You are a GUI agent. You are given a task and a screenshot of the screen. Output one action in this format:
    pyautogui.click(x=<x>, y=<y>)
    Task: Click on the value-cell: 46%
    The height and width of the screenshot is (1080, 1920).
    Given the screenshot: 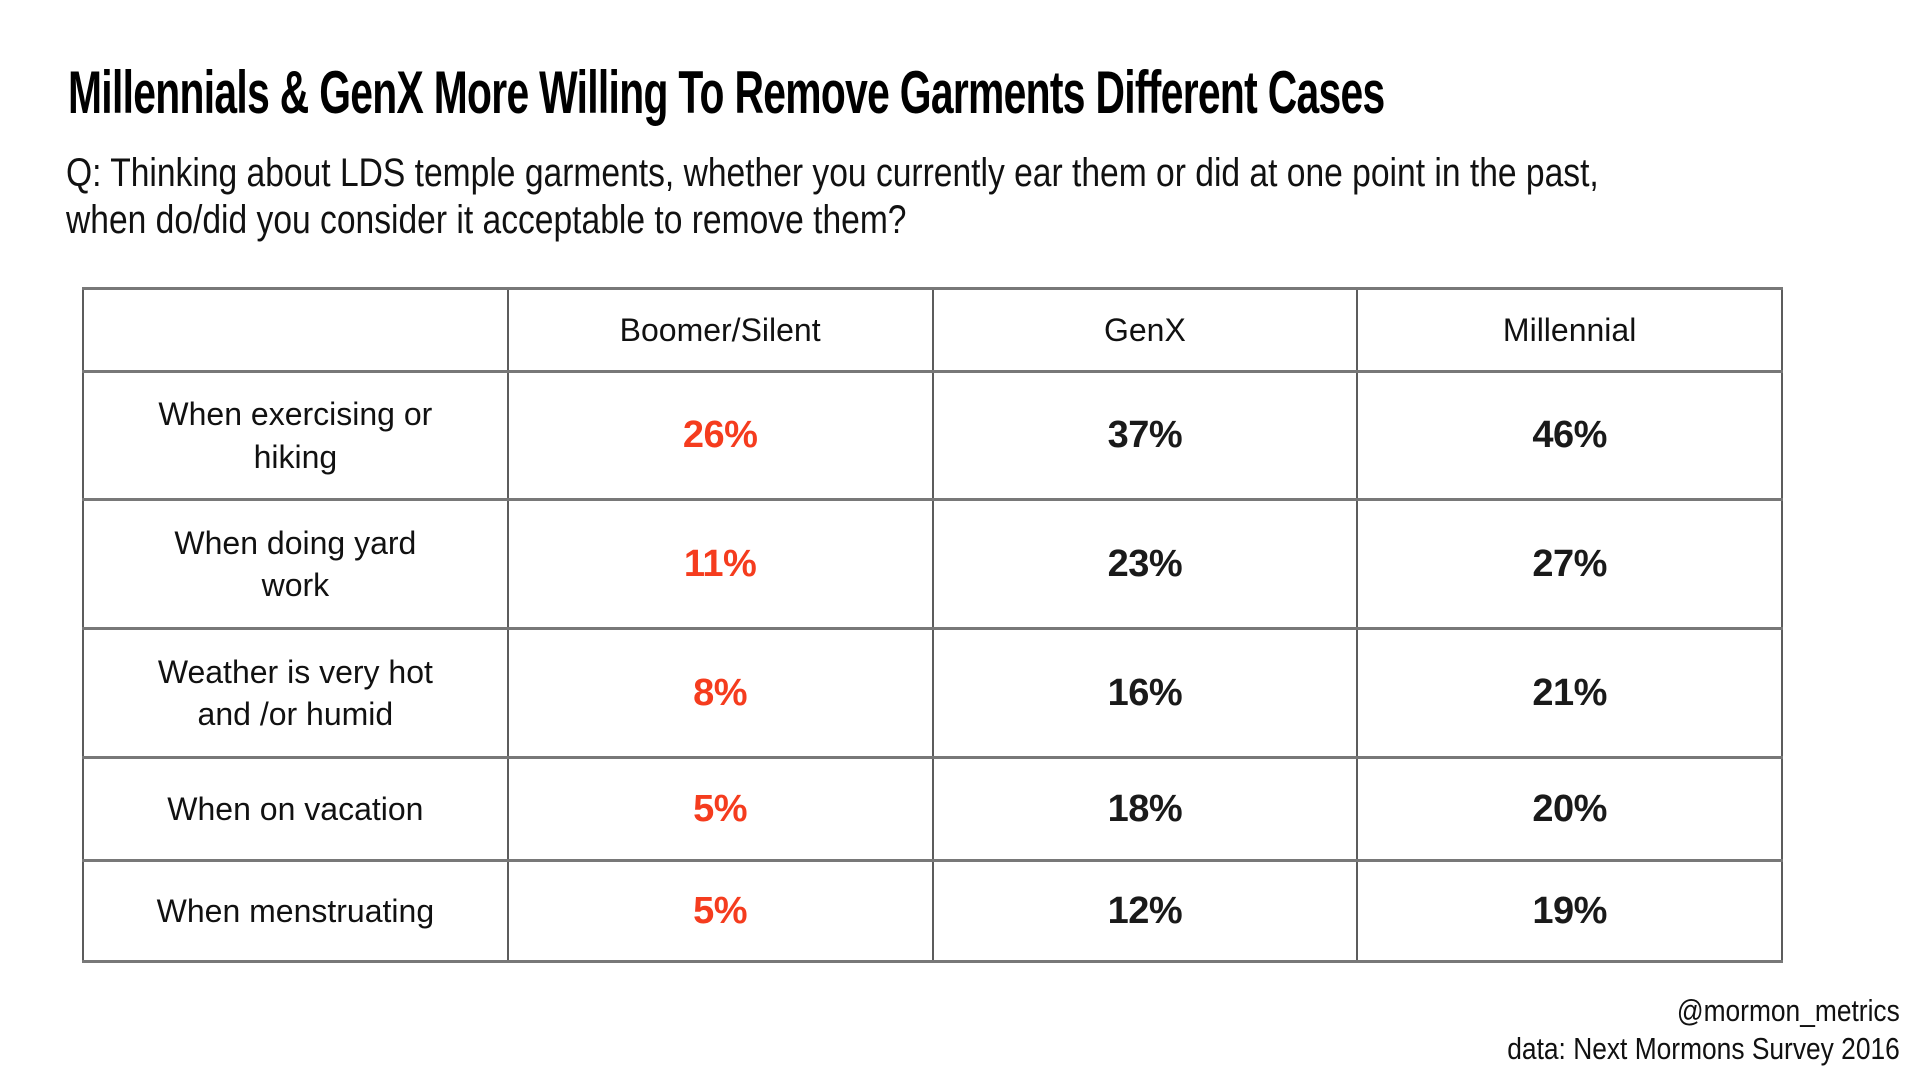 What is the action you would take?
    pyautogui.click(x=1569, y=435)
    